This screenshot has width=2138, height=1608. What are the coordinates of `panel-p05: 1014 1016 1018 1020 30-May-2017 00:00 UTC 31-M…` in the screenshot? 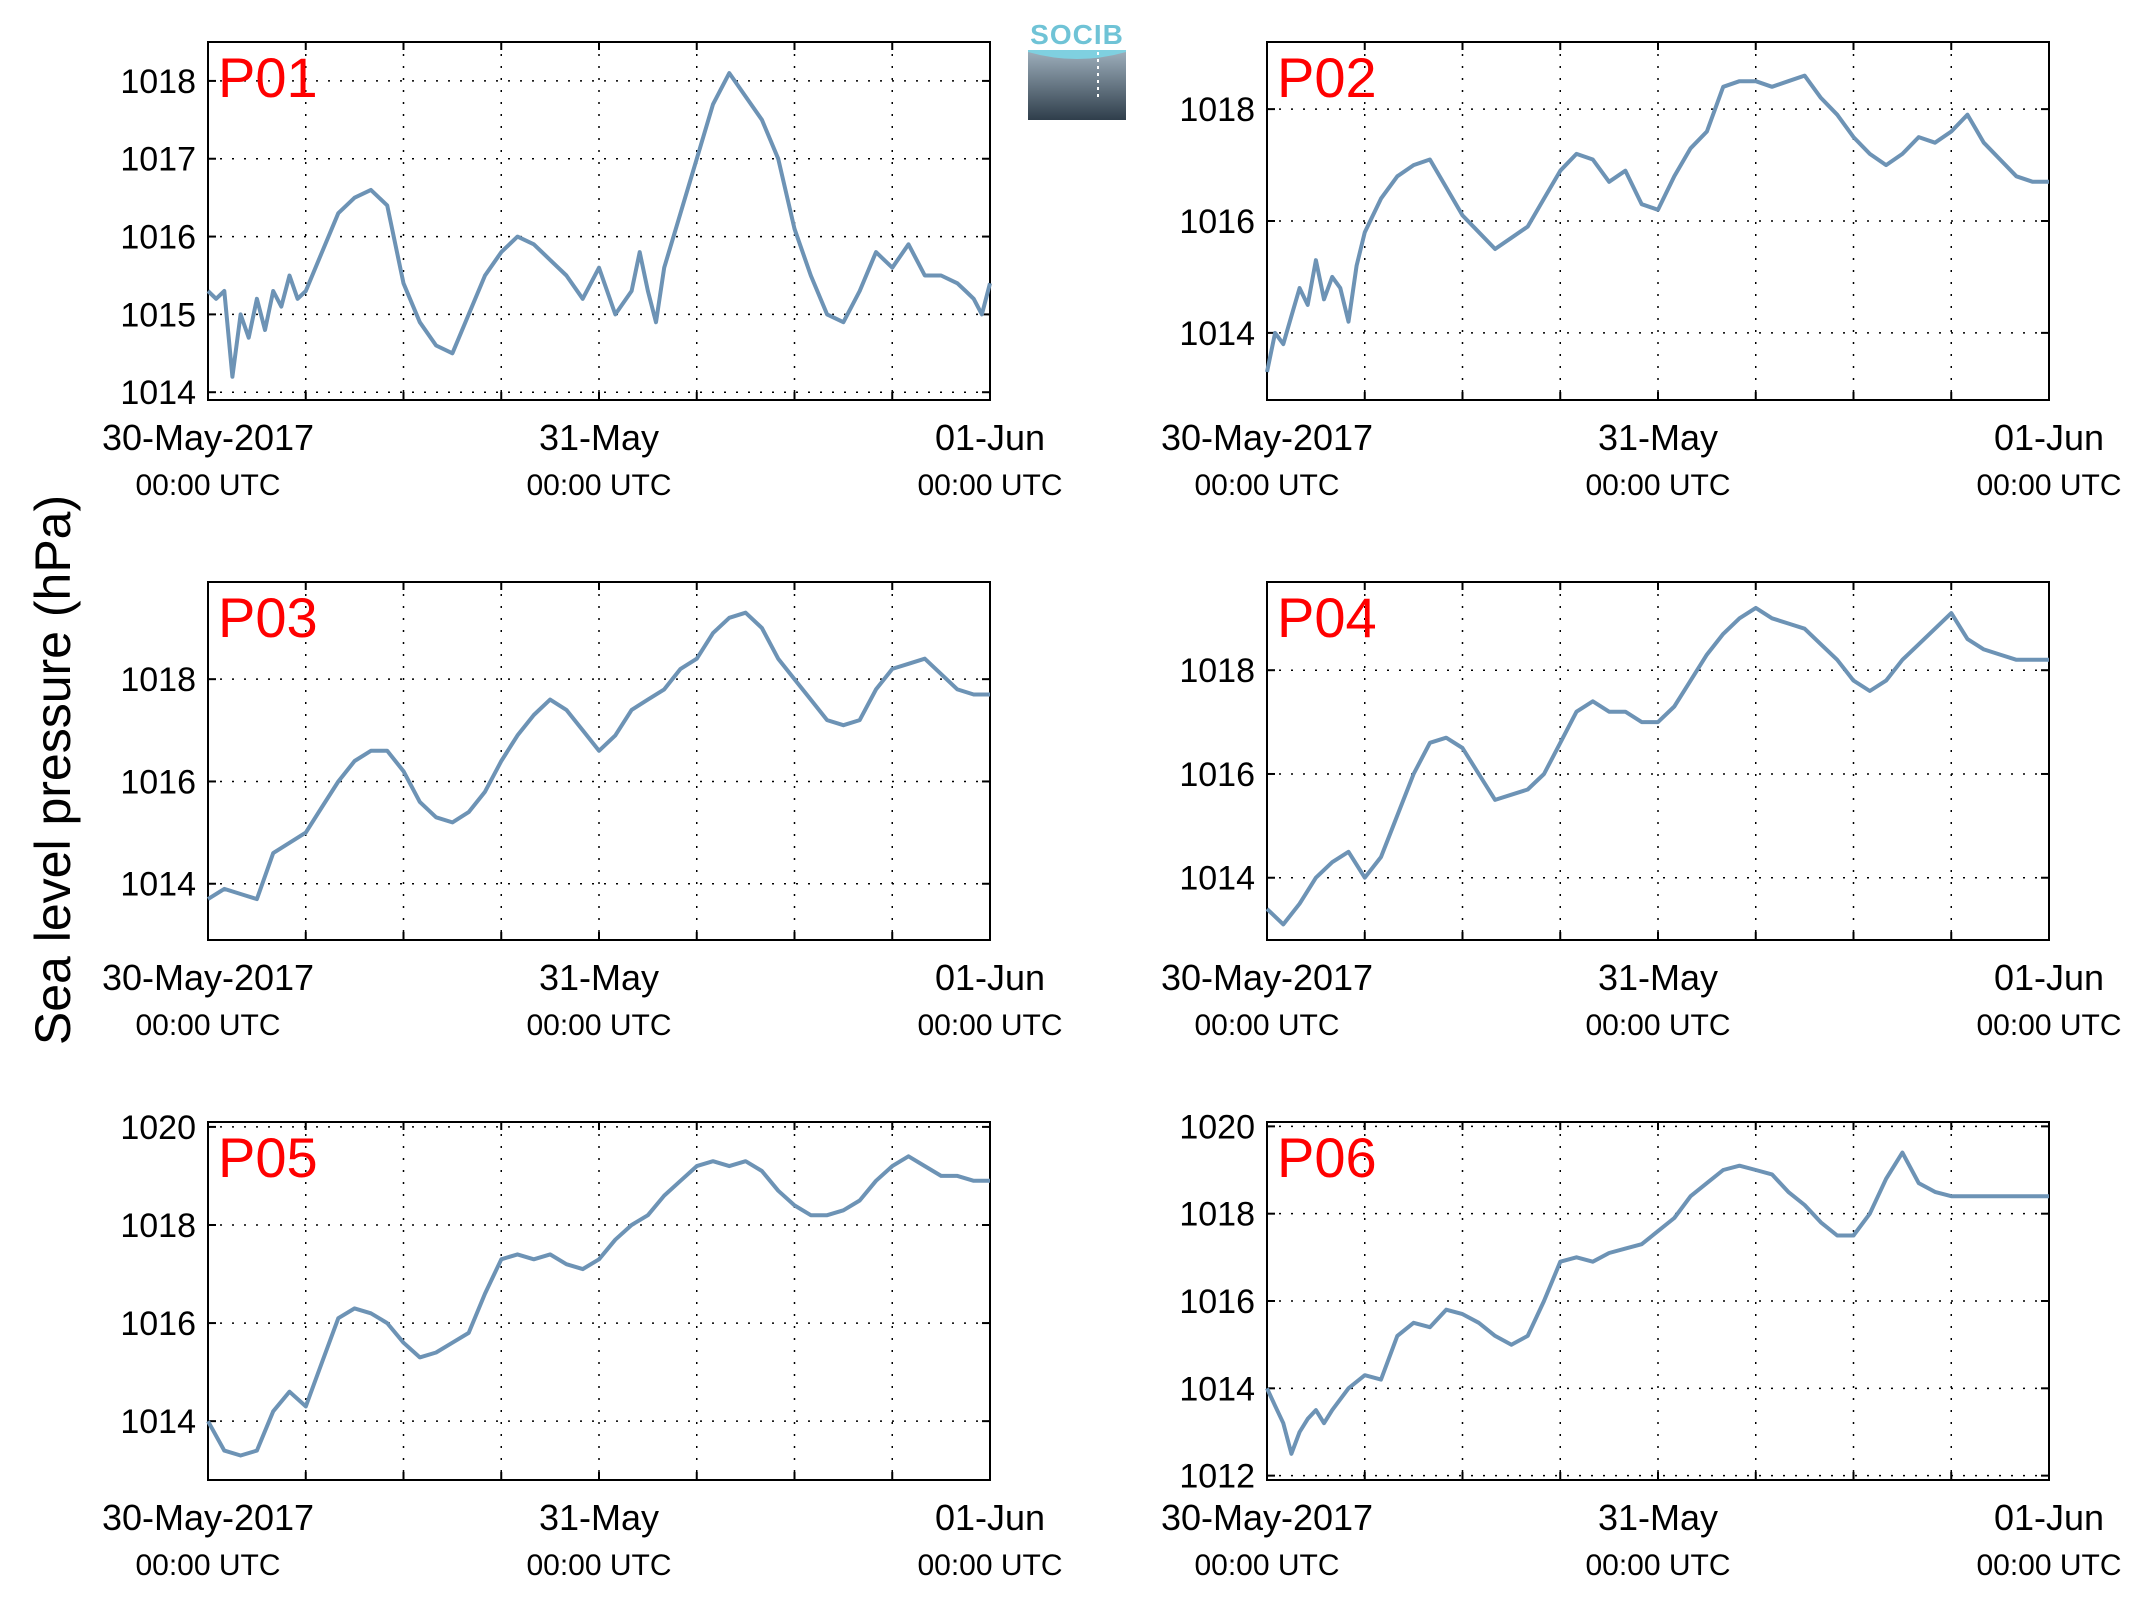 It's located at (582, 1345).